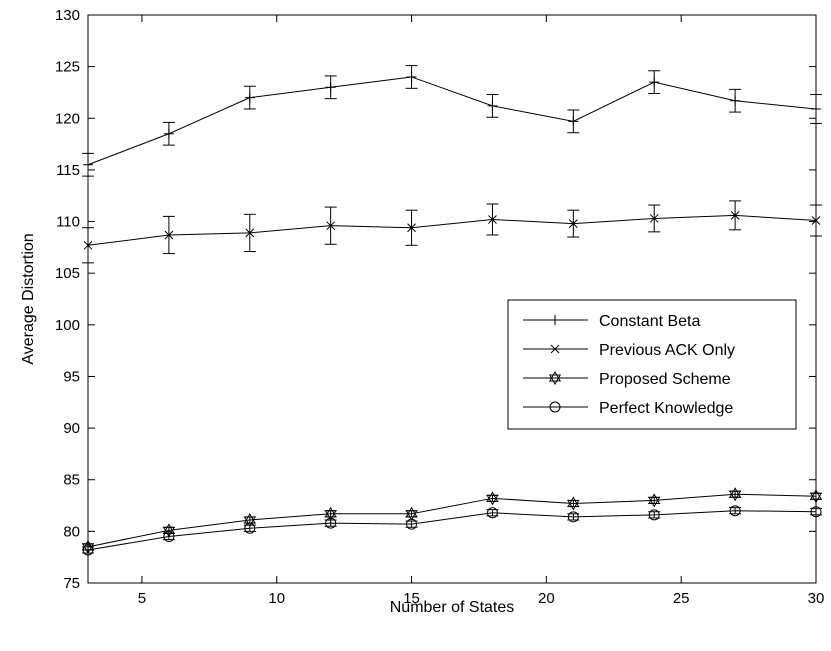 The image size is (831, 651). What do you see at coordinates (71, 531) in the screenshot?
I see `y-tick-label: 80` at bounding box center [71, 531].